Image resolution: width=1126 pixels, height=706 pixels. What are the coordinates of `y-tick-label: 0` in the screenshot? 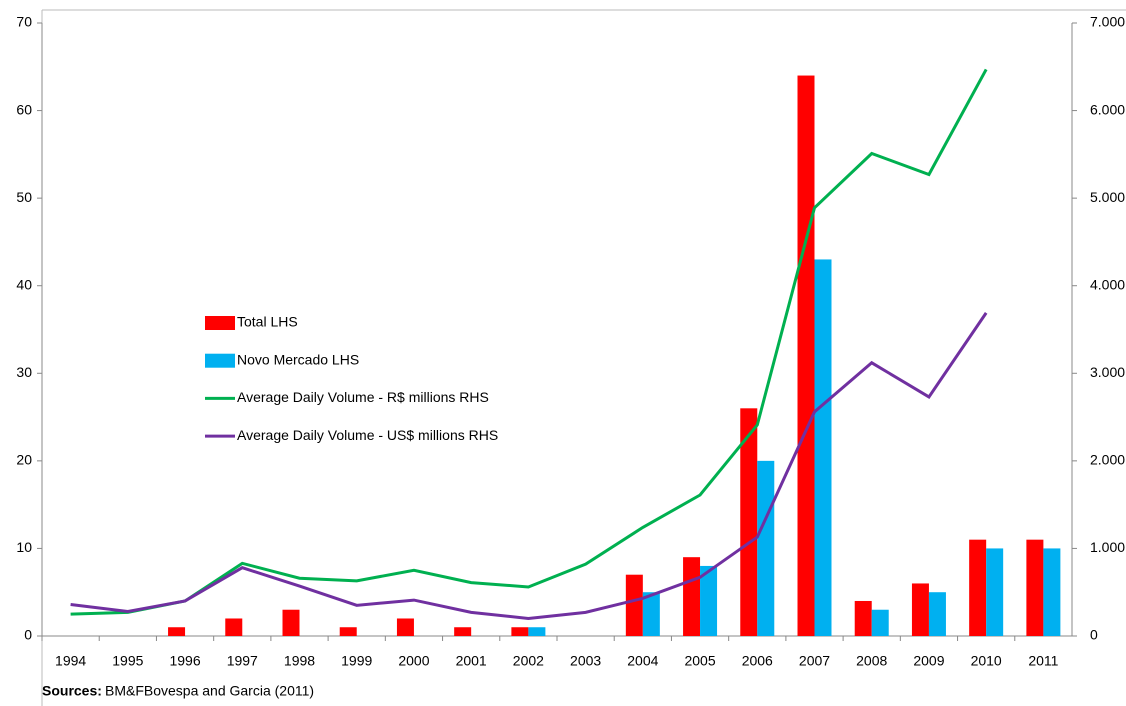 It's located at (28, 635).